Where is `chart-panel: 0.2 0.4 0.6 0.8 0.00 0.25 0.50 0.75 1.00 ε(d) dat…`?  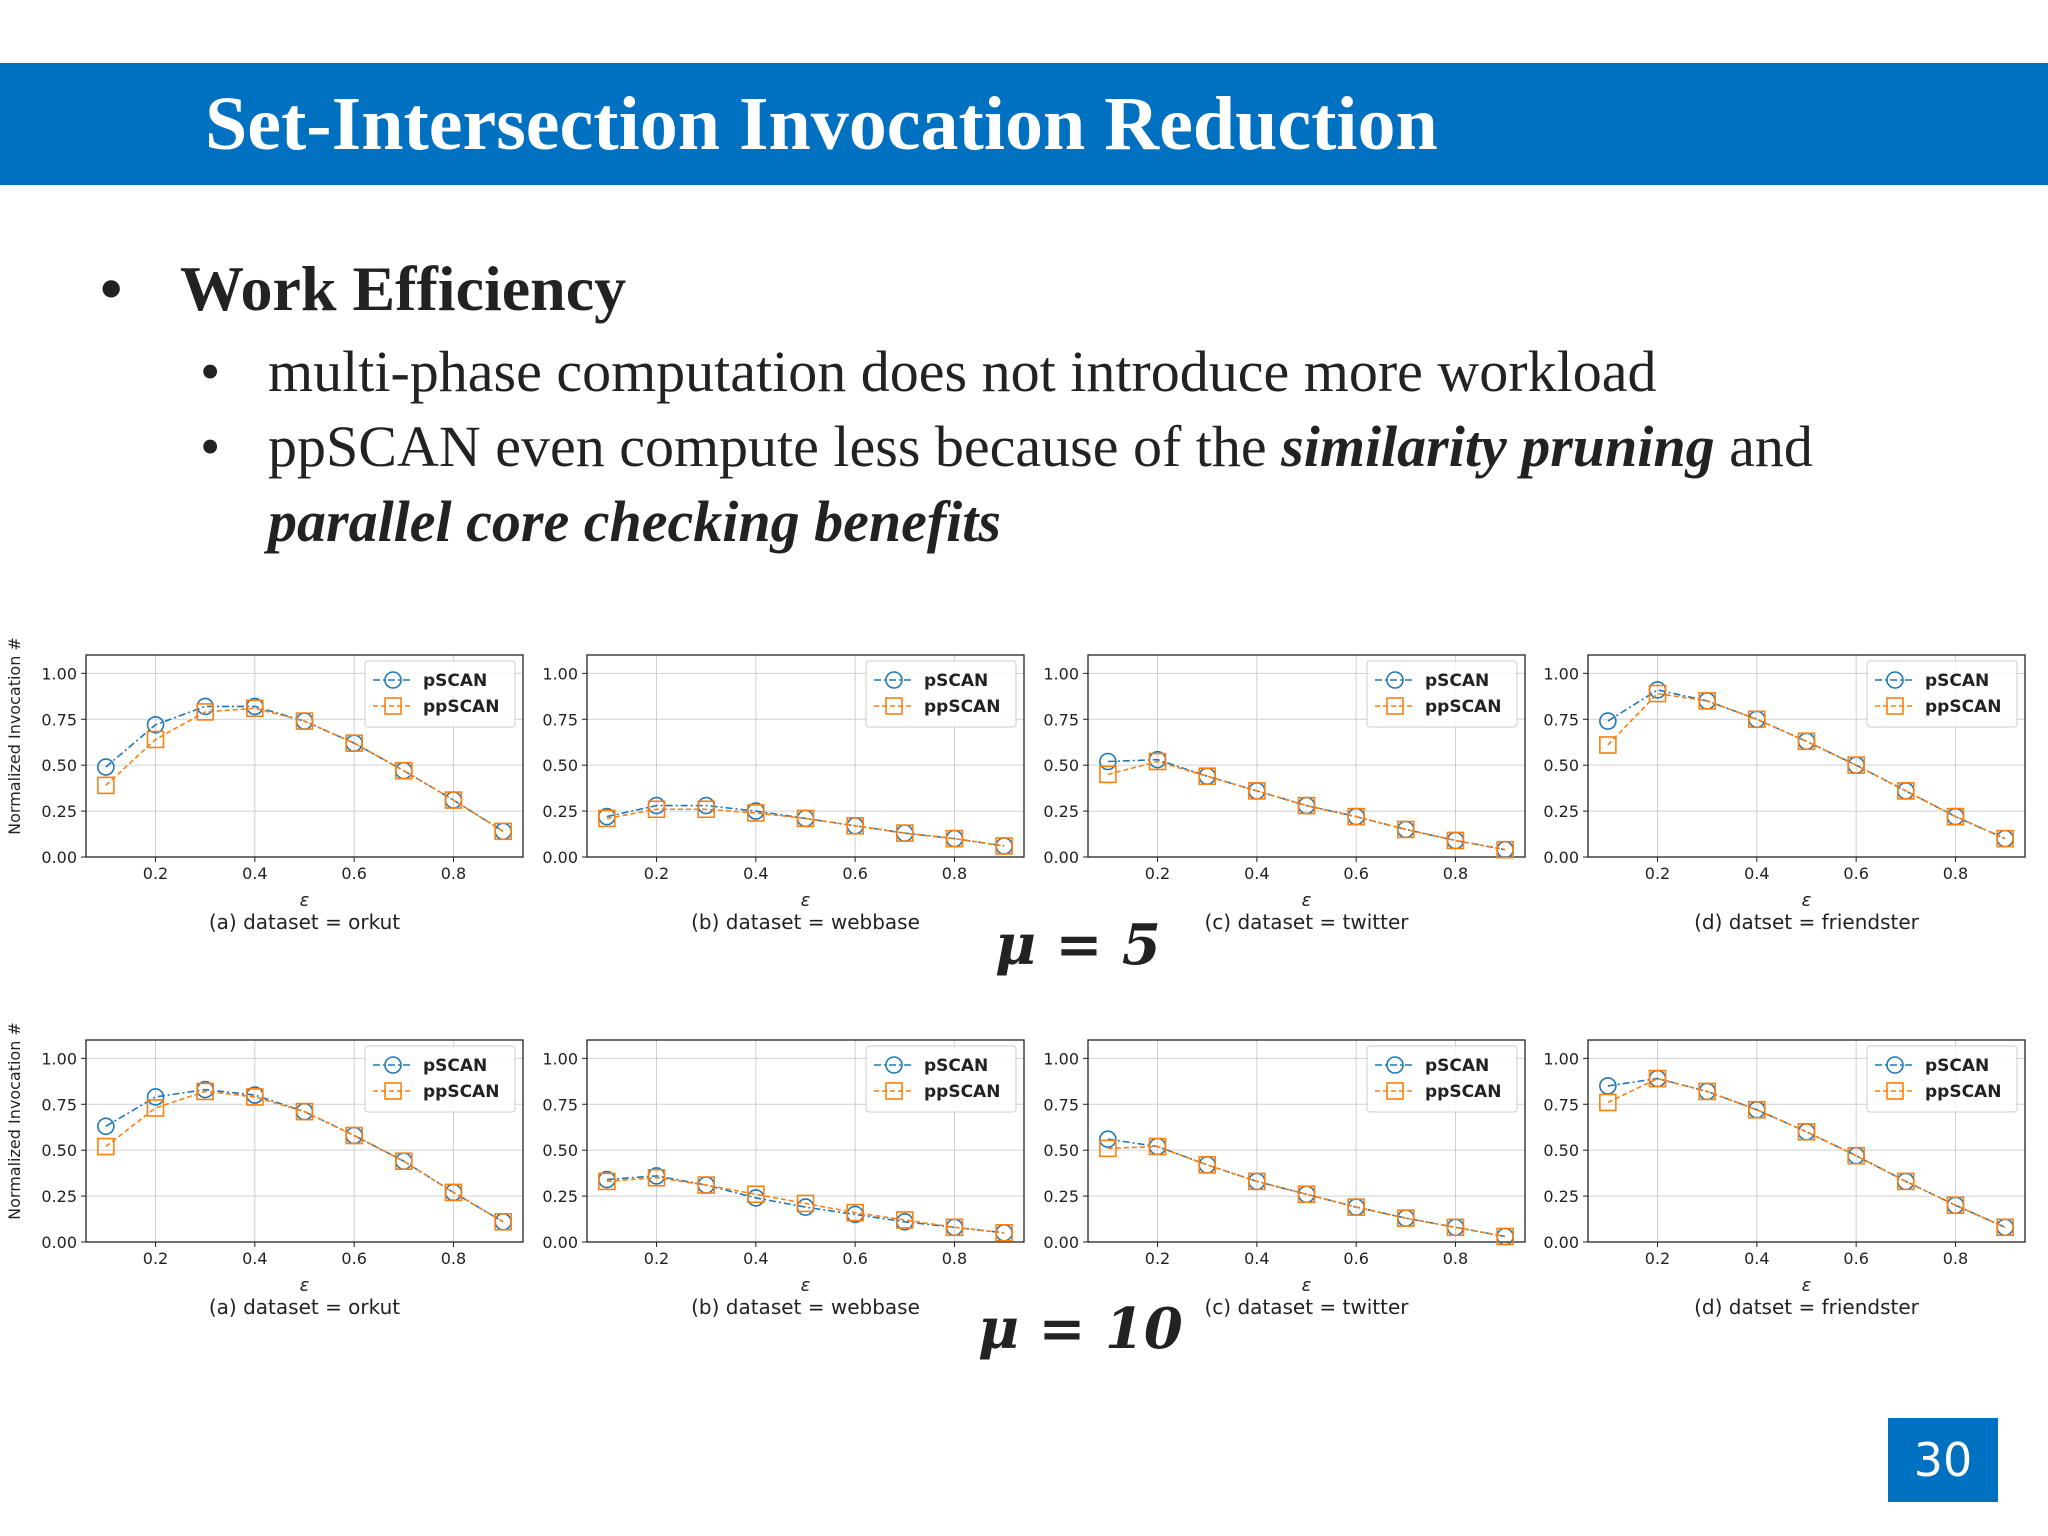
chart-panel: 0.2 0.4 0.6 0.8 0.00 0.25 0.50 0.75 1.00 ε(d) dat… is located at coordinates (1784, 1179).